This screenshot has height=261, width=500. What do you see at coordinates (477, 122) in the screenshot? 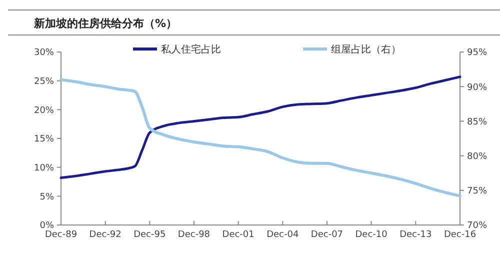
I see `y2-tick-label: 85%` at bounding box center [477, 122].